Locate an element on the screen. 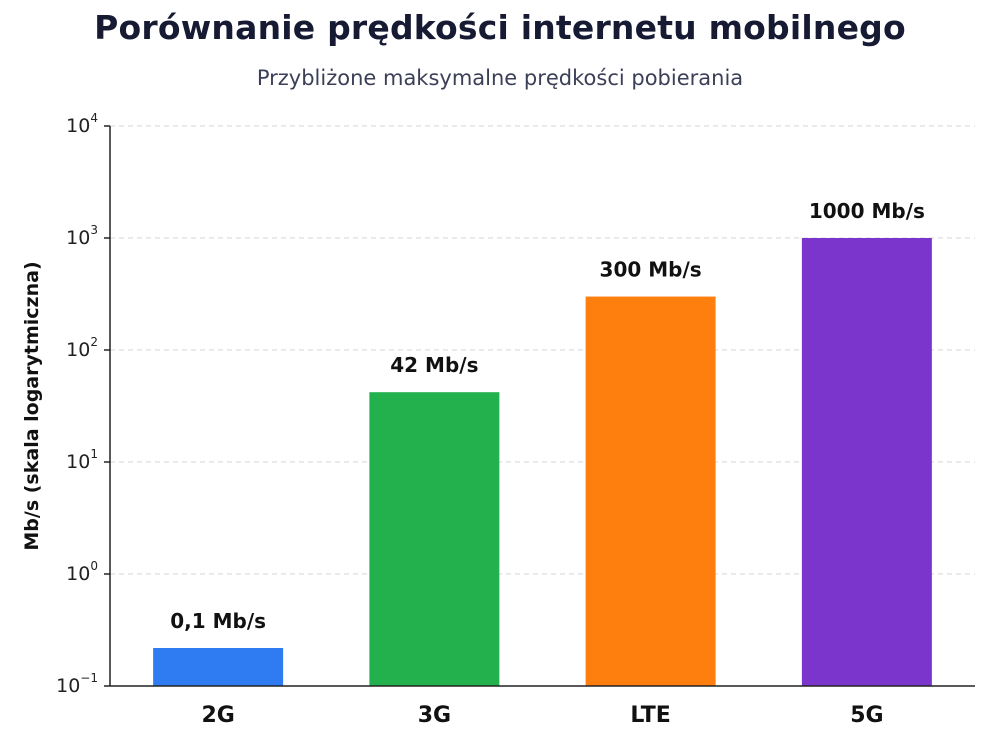 The width and height of the screenshot is (1000, 750). data-label: 1000 Mb/s is located at coordinates (867, 211).